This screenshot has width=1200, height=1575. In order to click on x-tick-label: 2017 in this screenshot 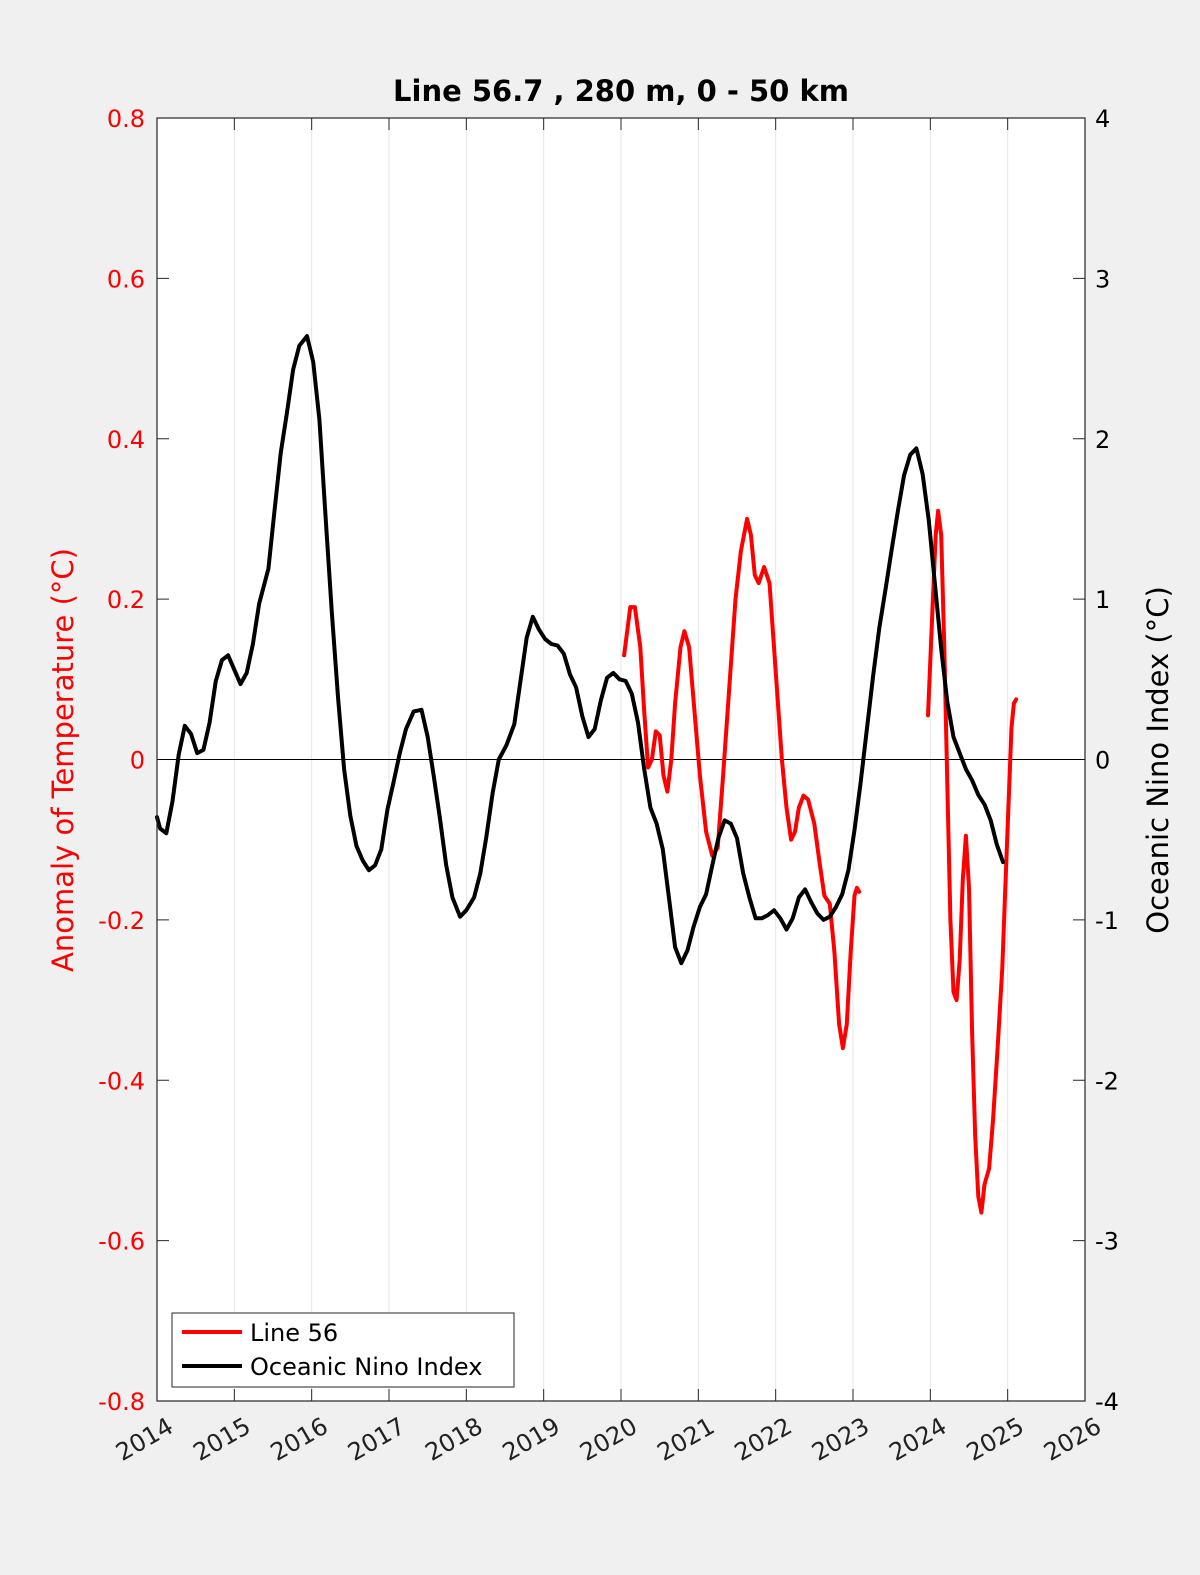, I will do `click(376, 1439)`.